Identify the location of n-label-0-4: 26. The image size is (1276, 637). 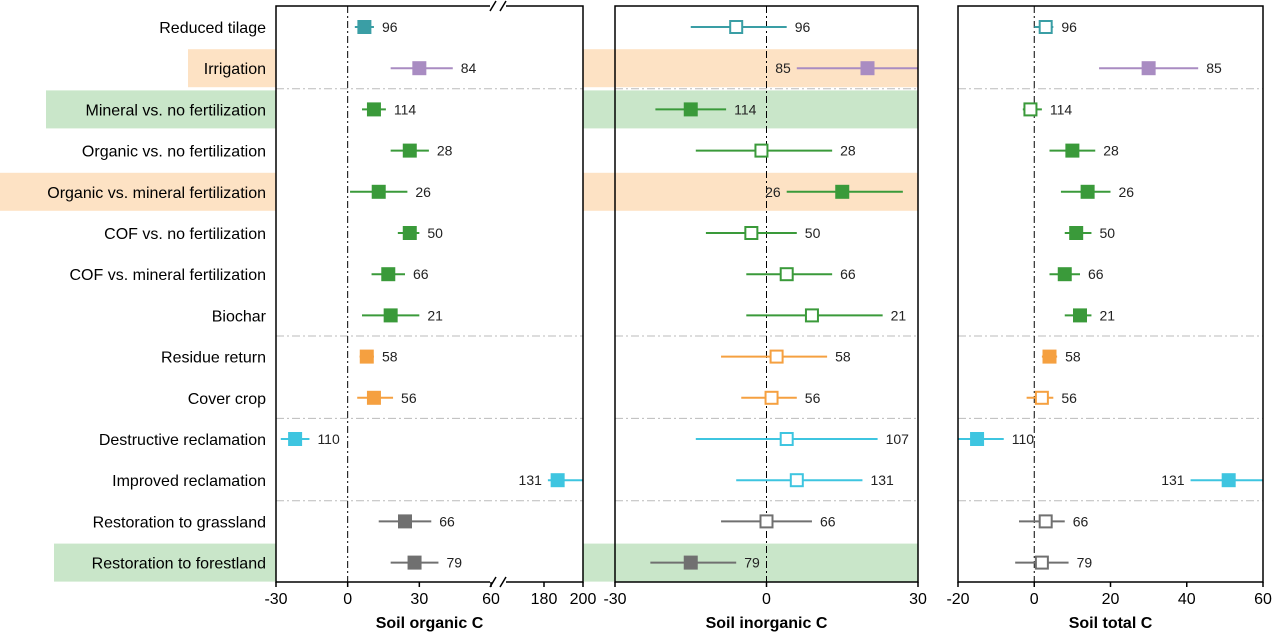
(423, 192).